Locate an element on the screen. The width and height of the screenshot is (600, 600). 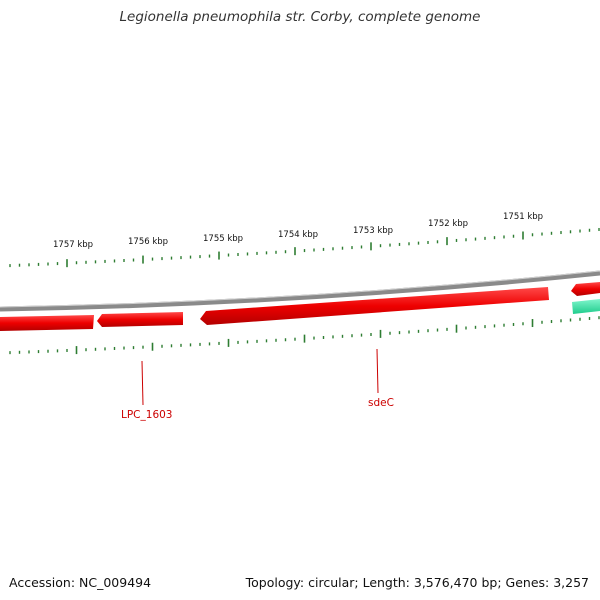
genome-backbone is located at coordinates (300, 291).